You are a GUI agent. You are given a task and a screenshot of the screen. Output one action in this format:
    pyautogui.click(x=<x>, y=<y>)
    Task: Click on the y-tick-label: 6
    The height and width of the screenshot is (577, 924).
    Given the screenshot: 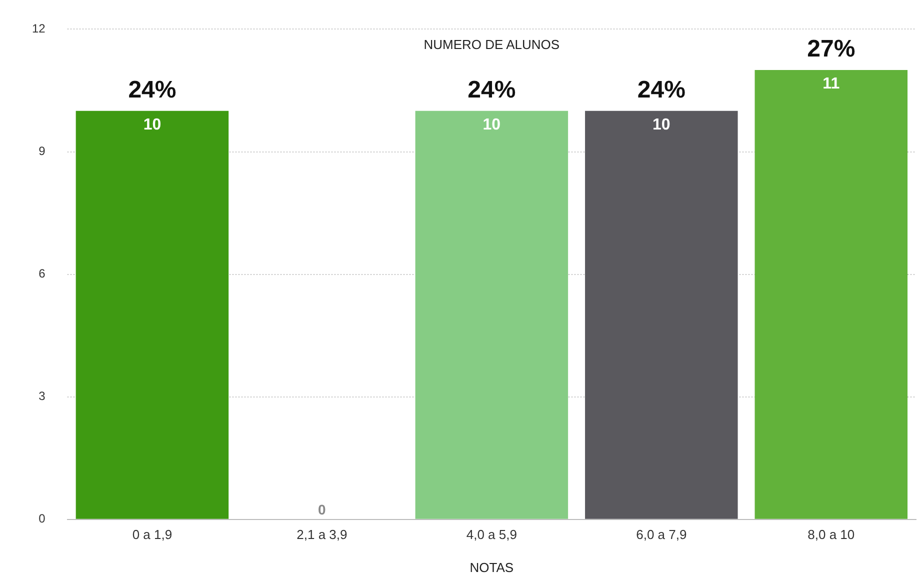 What is the action you would take?
    pyautogui.click(x=42, y=273)
    